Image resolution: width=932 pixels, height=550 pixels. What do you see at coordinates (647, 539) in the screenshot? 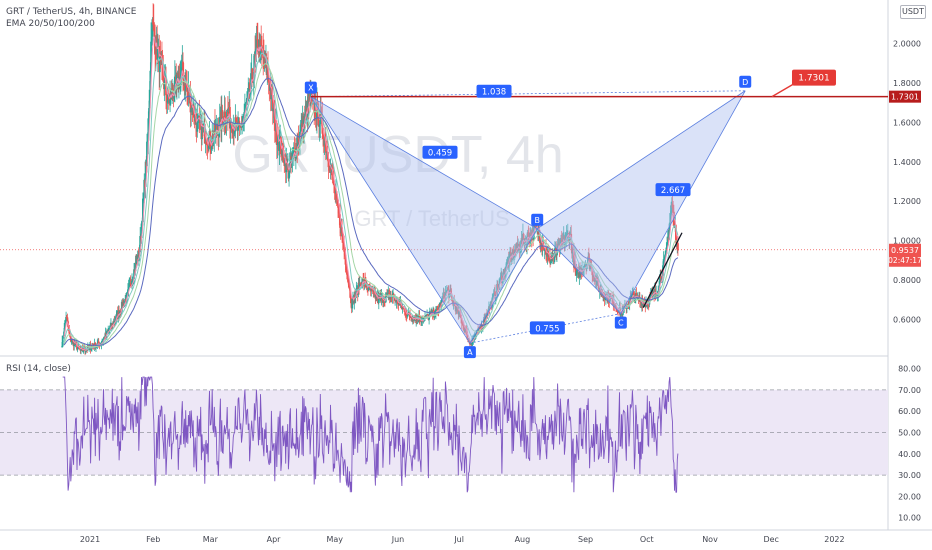
I see `time-axis-label: Oct` at bounding box center [647, 539].